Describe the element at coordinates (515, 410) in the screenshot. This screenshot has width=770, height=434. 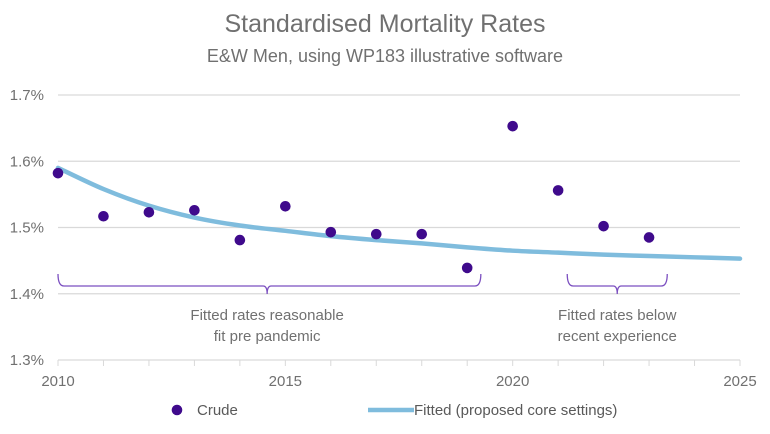
I see `legend-fitted-label: Fitted (proposed core settings)` at that location.